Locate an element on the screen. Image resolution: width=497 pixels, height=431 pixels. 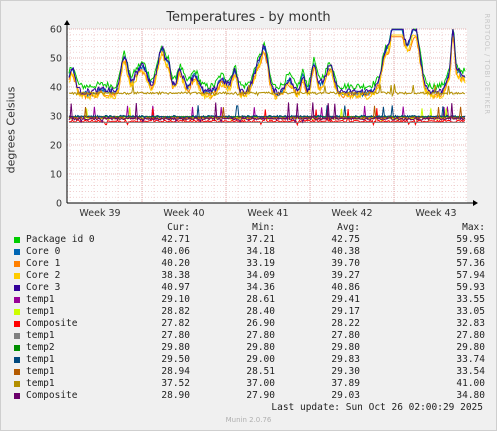
legend-row: Composite 28.90 27.90 29.03 34.80 is located at coordinates (248, 396).